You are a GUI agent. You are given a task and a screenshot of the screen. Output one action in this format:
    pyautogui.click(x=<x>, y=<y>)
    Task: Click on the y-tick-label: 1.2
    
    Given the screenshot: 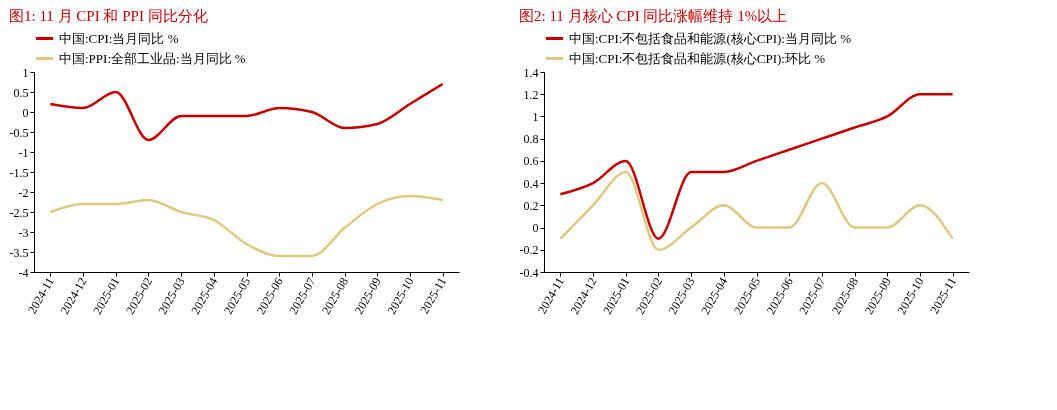 What is the action you would take?
    pyautogui.click(x=531, y=94)
    